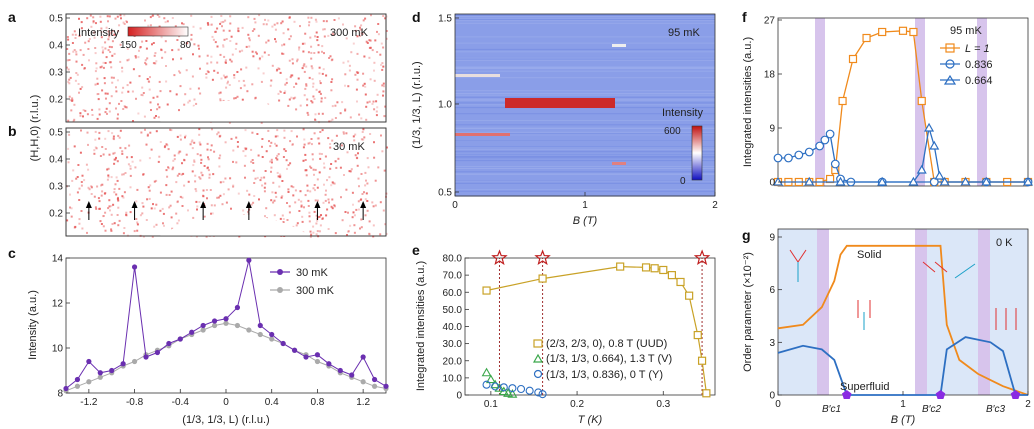  Describe the element at coordinates (98, 33) in the screenshot. I see `panel-a-cbar-label: Intensity` at that location.